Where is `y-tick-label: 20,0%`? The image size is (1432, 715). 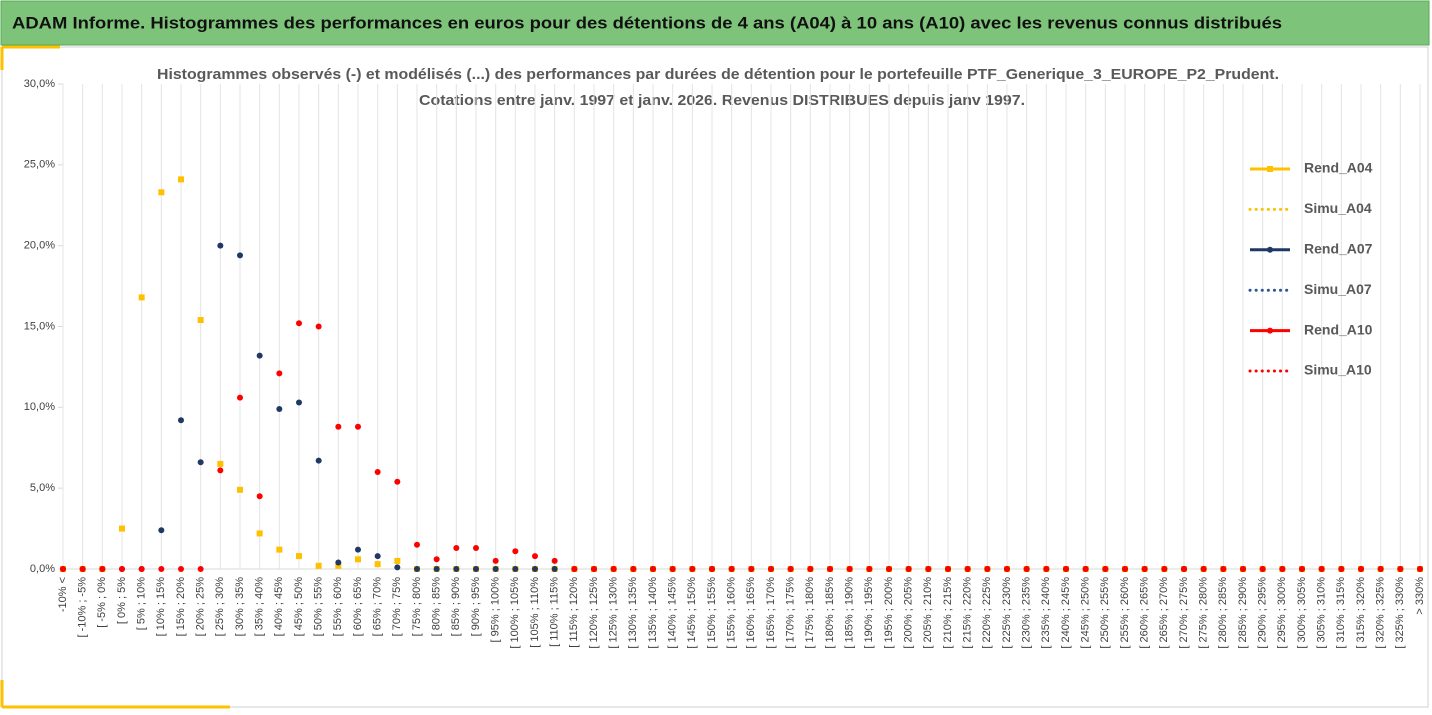 y-tick-label: 20,0% is located at coordinates (39, 246).